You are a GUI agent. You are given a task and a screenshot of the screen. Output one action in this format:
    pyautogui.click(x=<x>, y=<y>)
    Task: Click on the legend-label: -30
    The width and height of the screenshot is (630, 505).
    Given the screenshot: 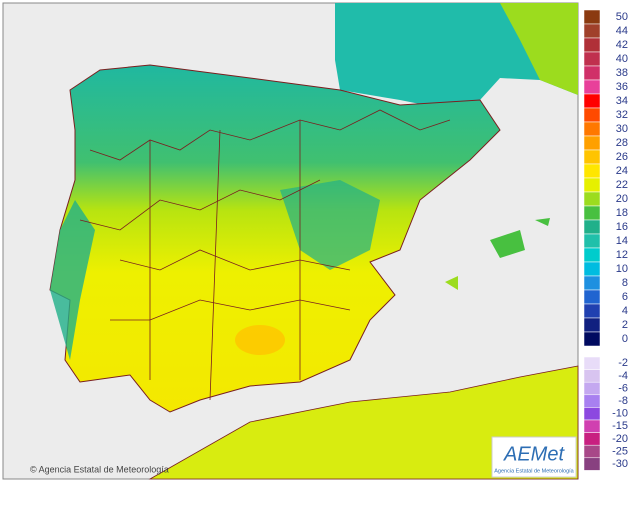 What is the action you would take?
    pyautogui.click(x=620, y=464)
    